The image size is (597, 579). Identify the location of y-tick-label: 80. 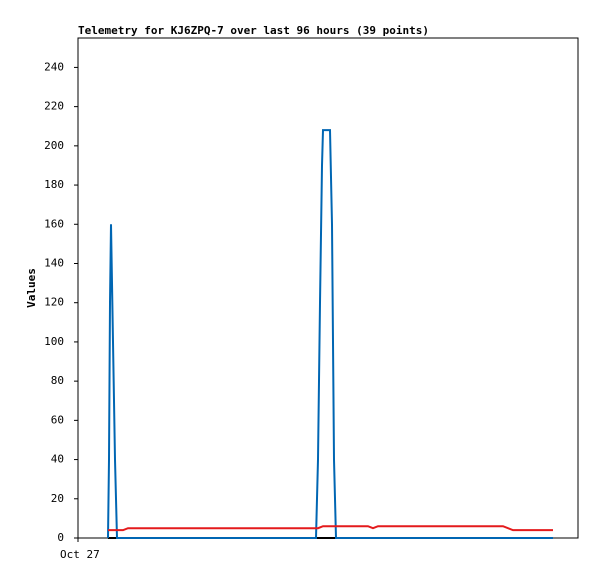
(57, 380).